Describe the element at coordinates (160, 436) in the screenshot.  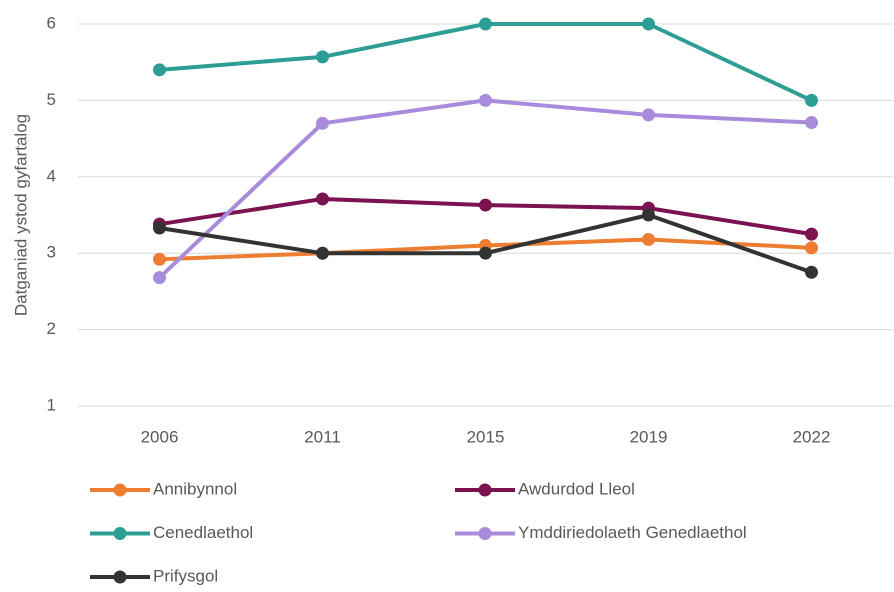
I see `x-tick-label: 2006` at that location.